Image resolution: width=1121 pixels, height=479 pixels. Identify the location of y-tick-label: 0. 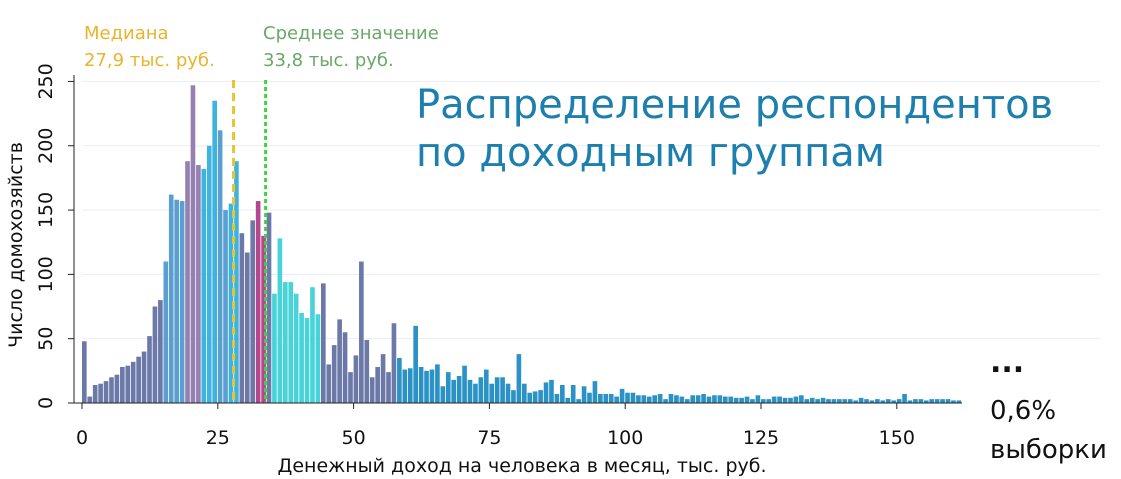
(46, 403).